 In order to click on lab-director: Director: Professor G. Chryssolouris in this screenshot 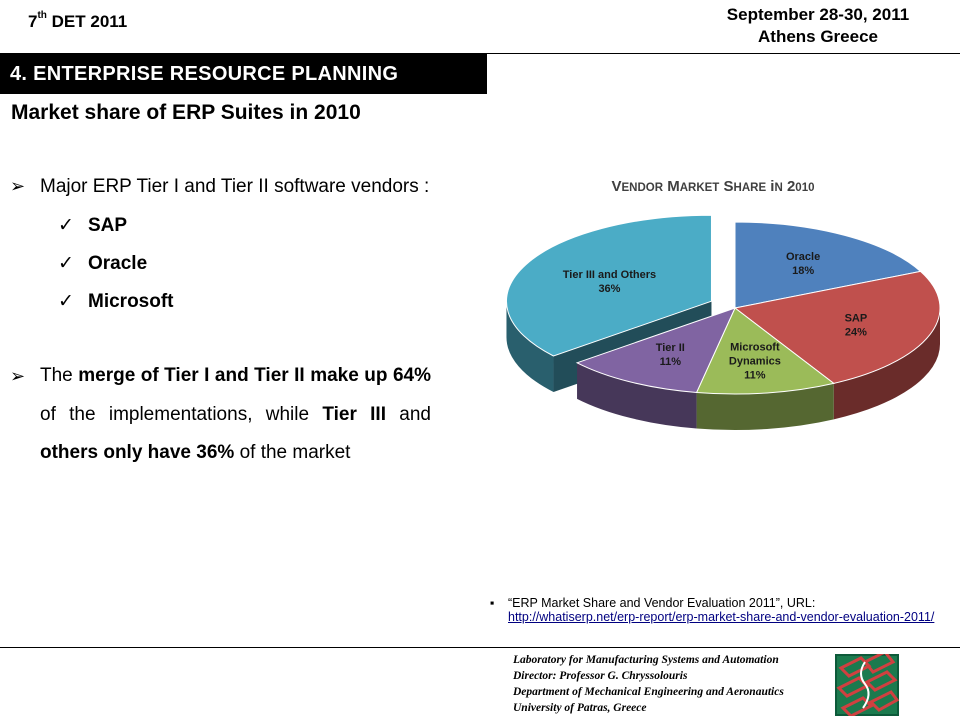, I will do `click(600, 676)`.